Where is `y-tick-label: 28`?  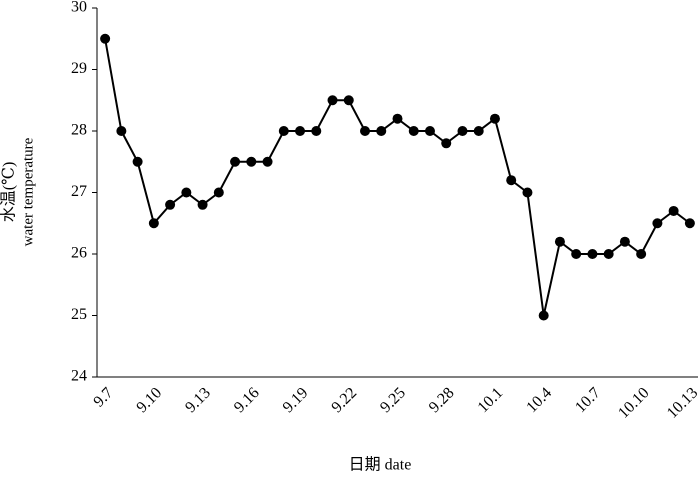 y-tick-label: 28 is located at coordinates (79, 130).